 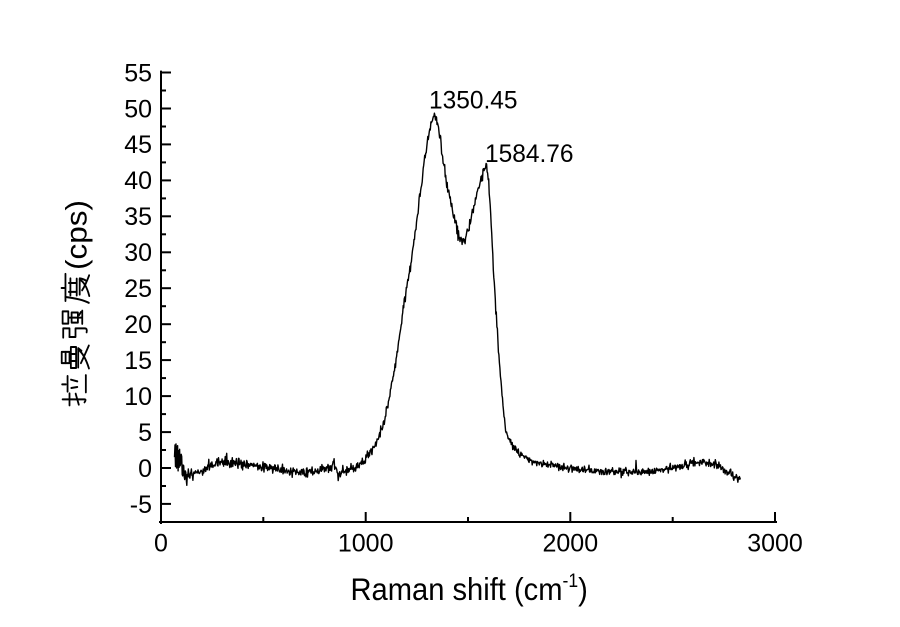 What do you see at coordinates (138, 73) in the screenshot?
I see `svg-text: 55` at bounding box center [138, 73].